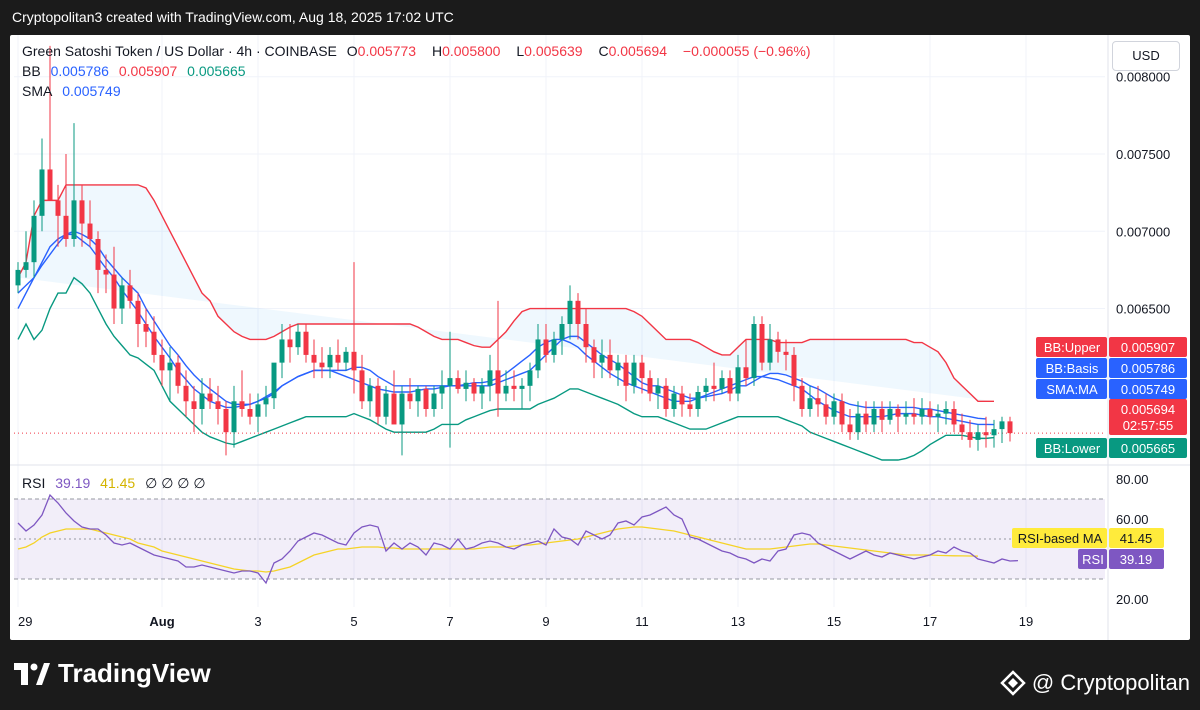  I want to click on last-price-tag-value-box, so click(1148, 417).